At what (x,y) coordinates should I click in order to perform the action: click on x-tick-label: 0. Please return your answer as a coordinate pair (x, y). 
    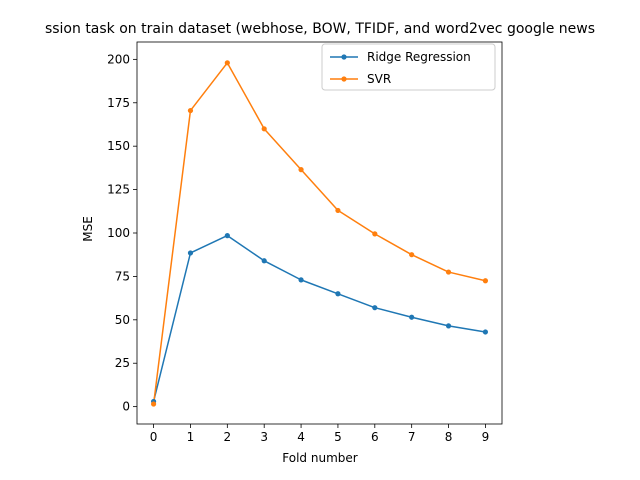
    Looking at the image, I should click on (154, 437).